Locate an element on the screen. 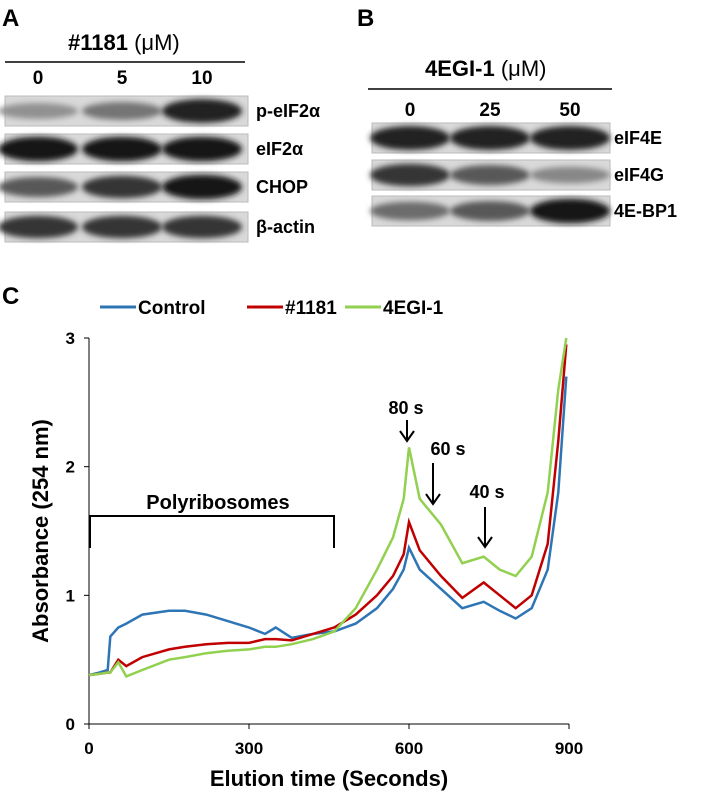 This screenshot has height=799, width=706. blot-title: 4EGI-1 (μM) is located at coordinates (485, 68).